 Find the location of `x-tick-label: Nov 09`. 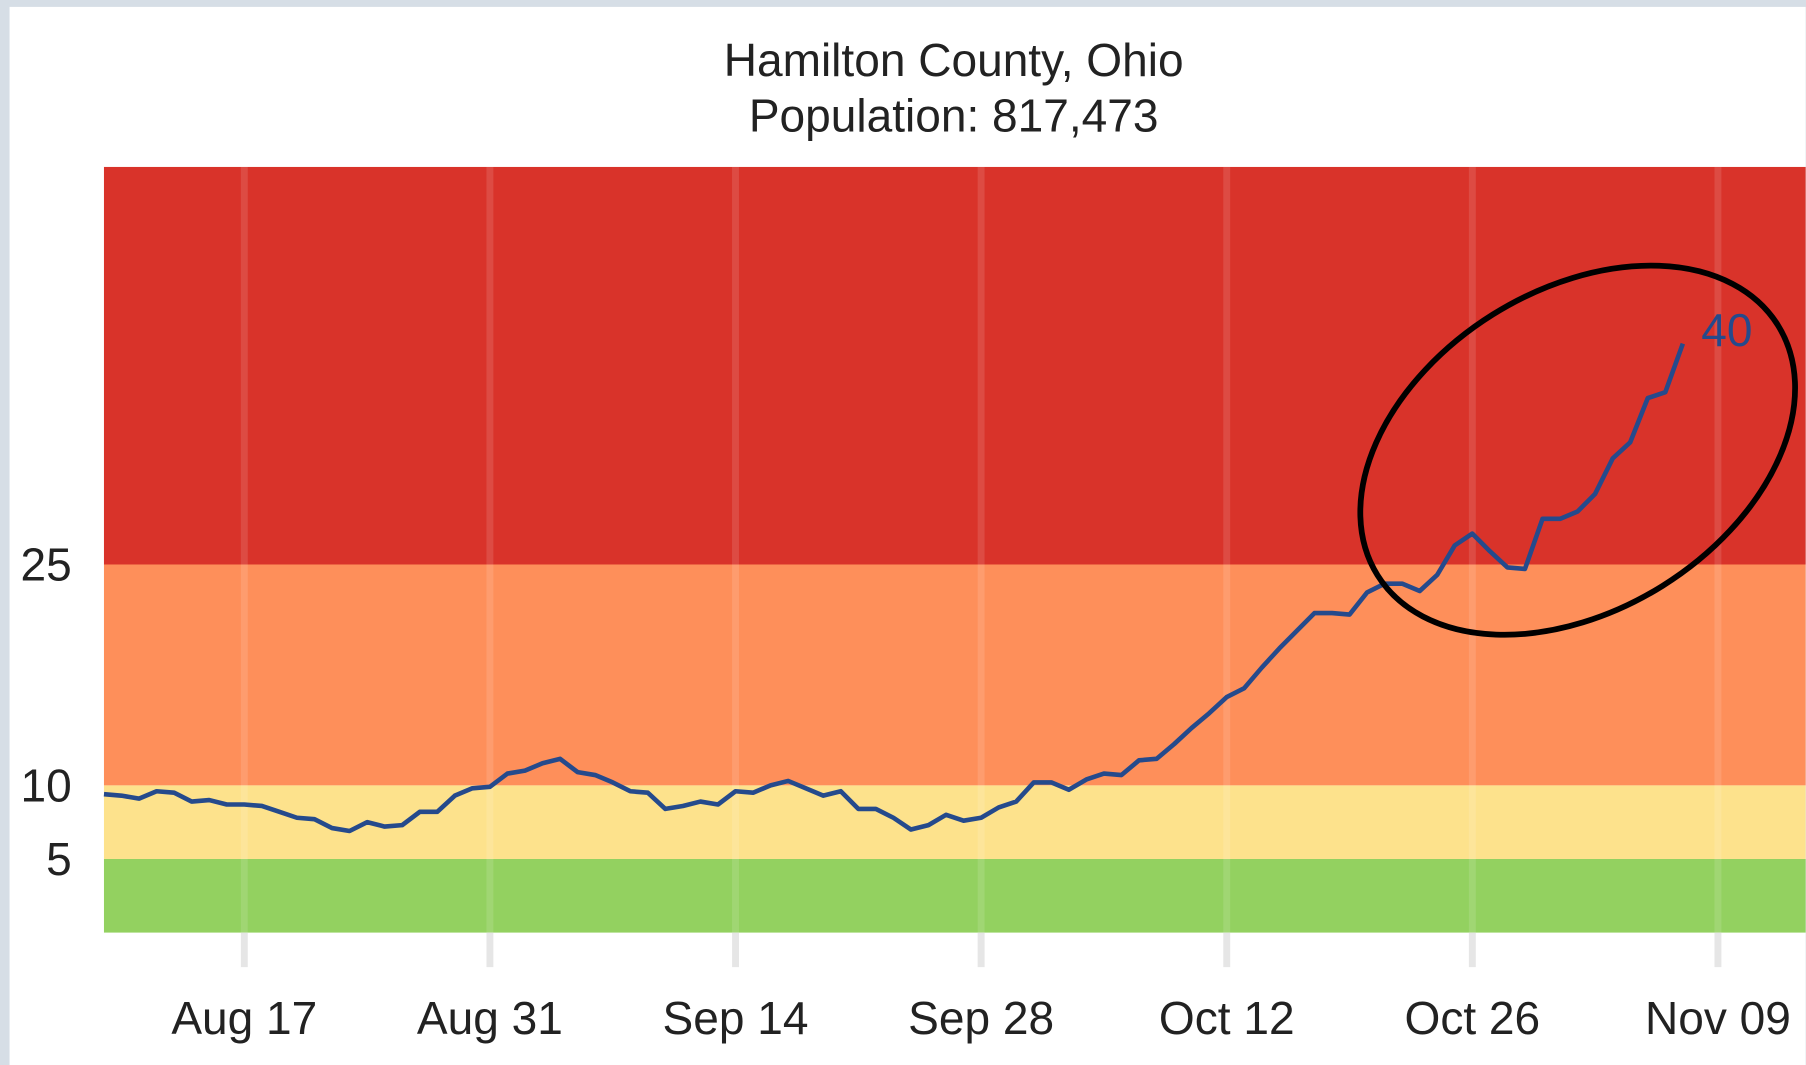

x-tick-label: Nov 09 is located at coordinates (1718, 1018).